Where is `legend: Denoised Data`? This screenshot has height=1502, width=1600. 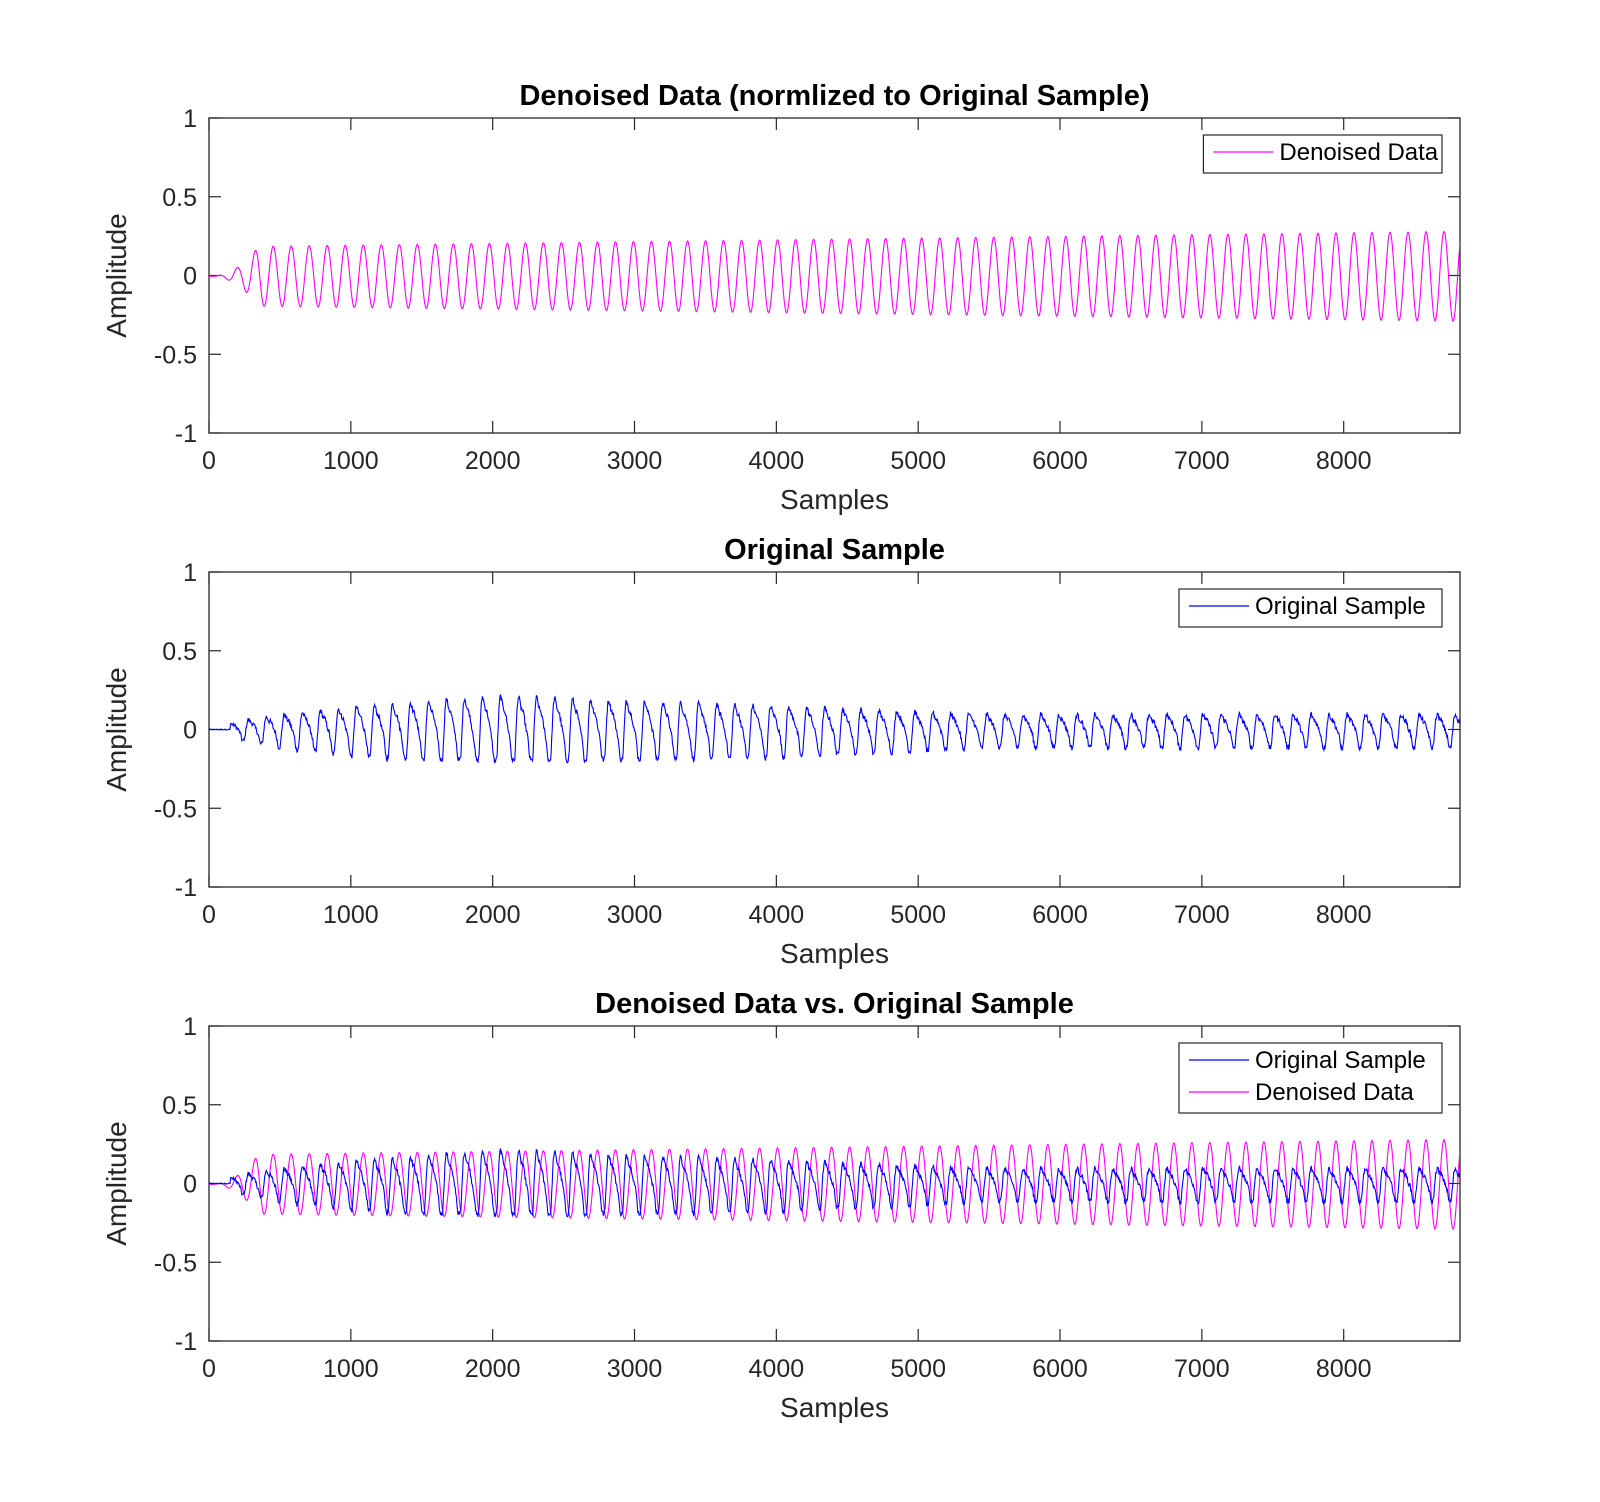
legend: Denoised Data is located at coordinates (1322, 154).